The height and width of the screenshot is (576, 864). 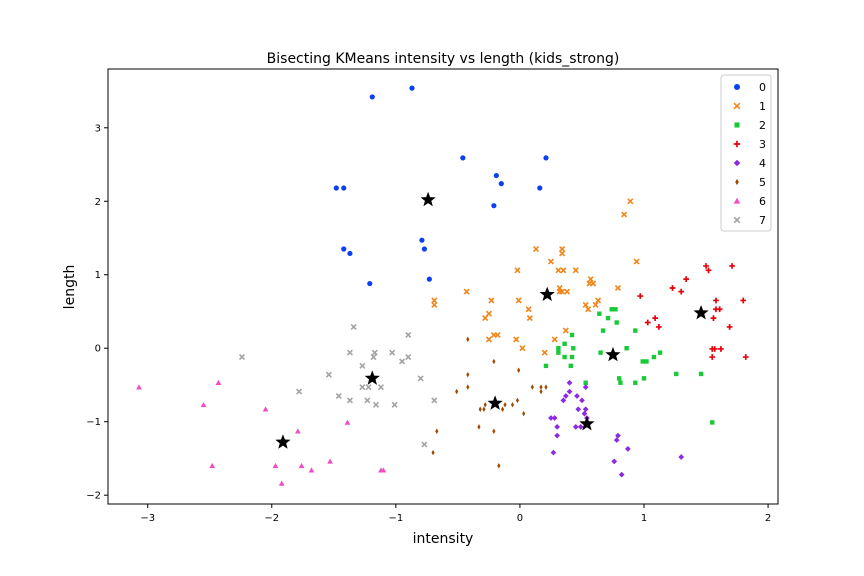 What do you see at coordinates (93, 422) in the screenshot?
I see `y-tick-label: −1` at bounding box center [93, 422].